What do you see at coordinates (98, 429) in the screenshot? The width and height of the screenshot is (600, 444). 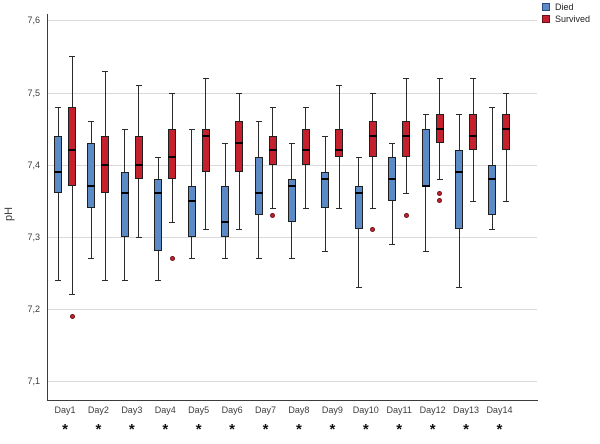 I see `significance-marker-day2: *` at bounding box center [98, 429].